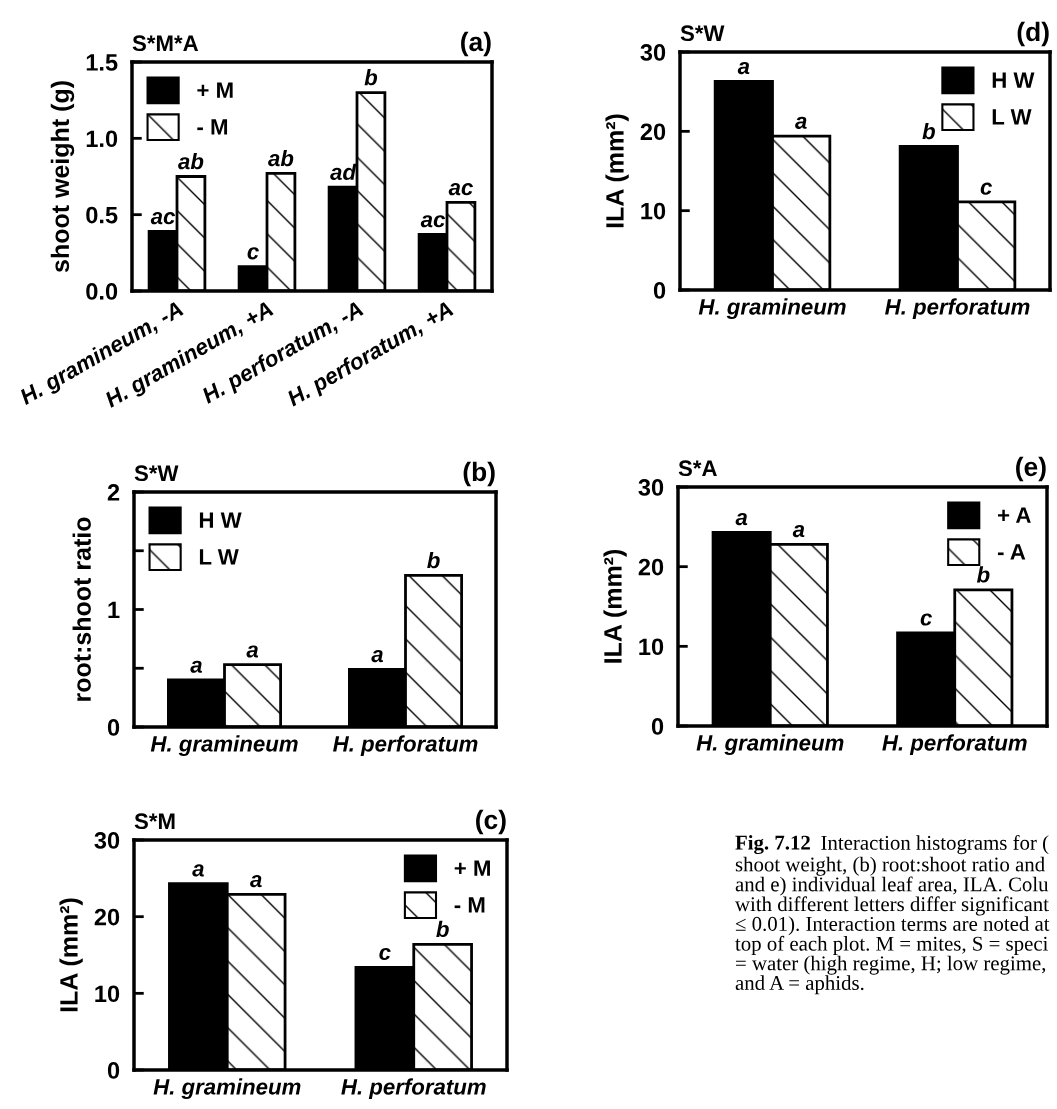 The image size is (1057, 1109). I want to click on legend-label: - A, so click(1011, 552).